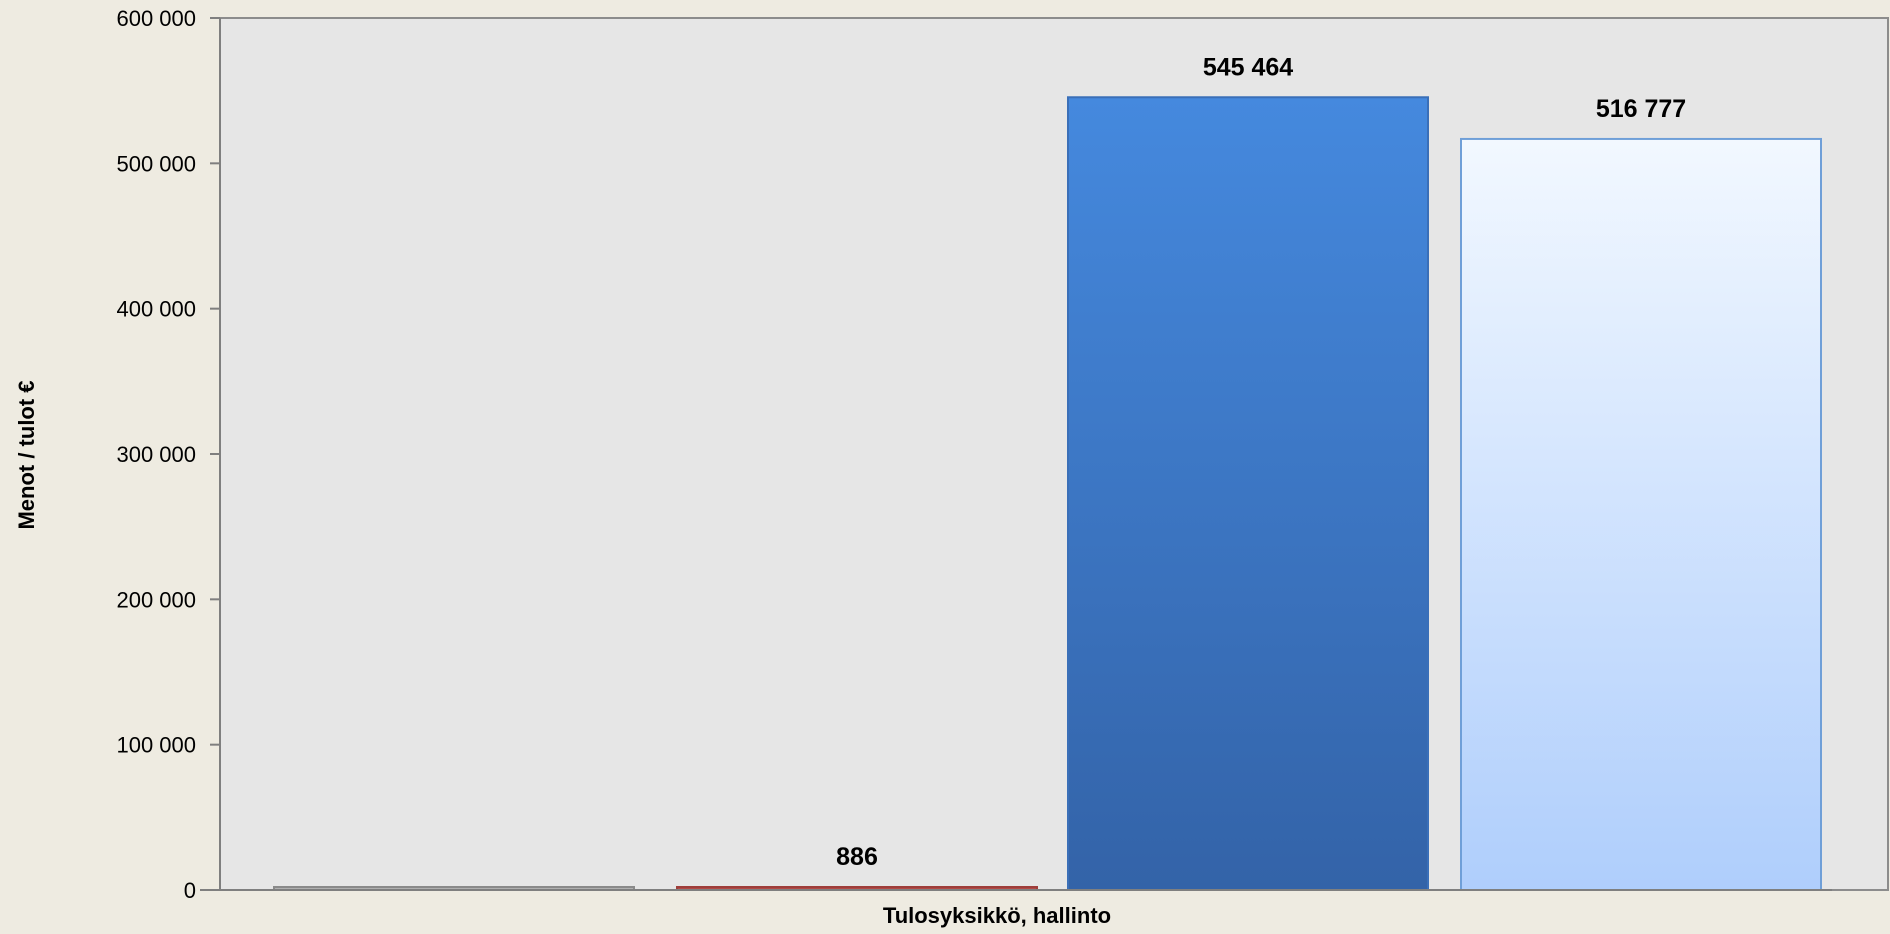 This screenshot has height=934, width=1890. What do you see at coordinates (26, 454) in the screenshot?
I see `y-axis-title: Menot / tulot €` at bounding box center [26, 454].